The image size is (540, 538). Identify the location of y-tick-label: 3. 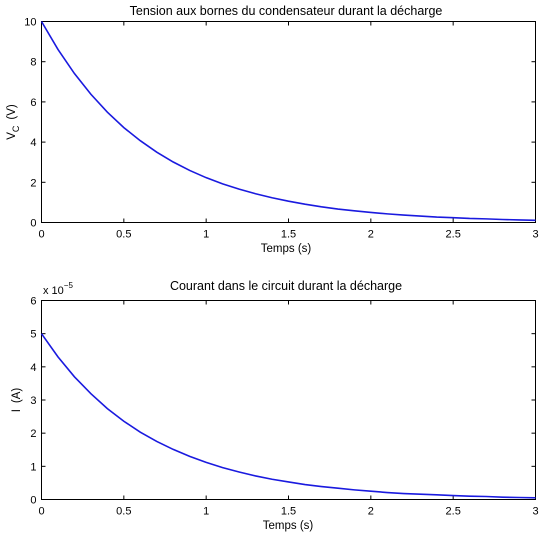
(33, 401).